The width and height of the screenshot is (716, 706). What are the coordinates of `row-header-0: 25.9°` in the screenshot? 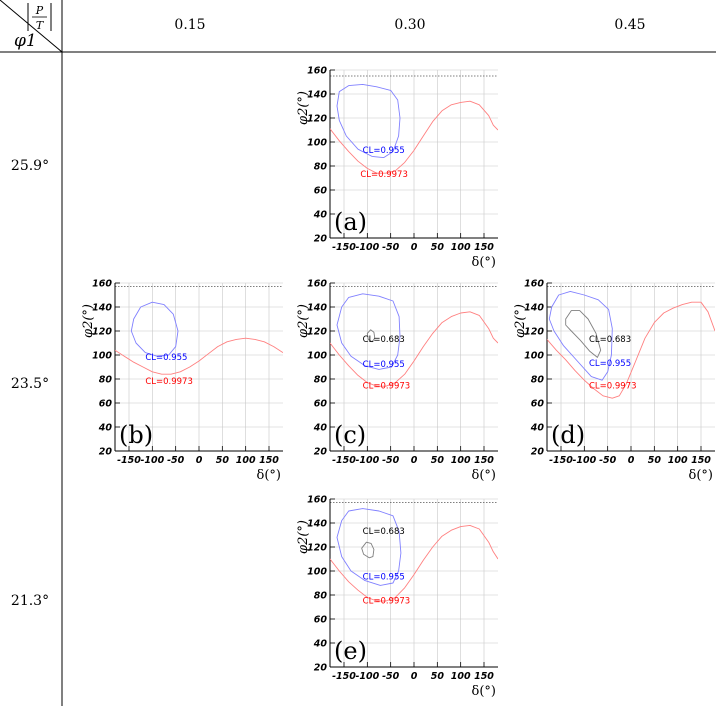 It's located at (30, 166).